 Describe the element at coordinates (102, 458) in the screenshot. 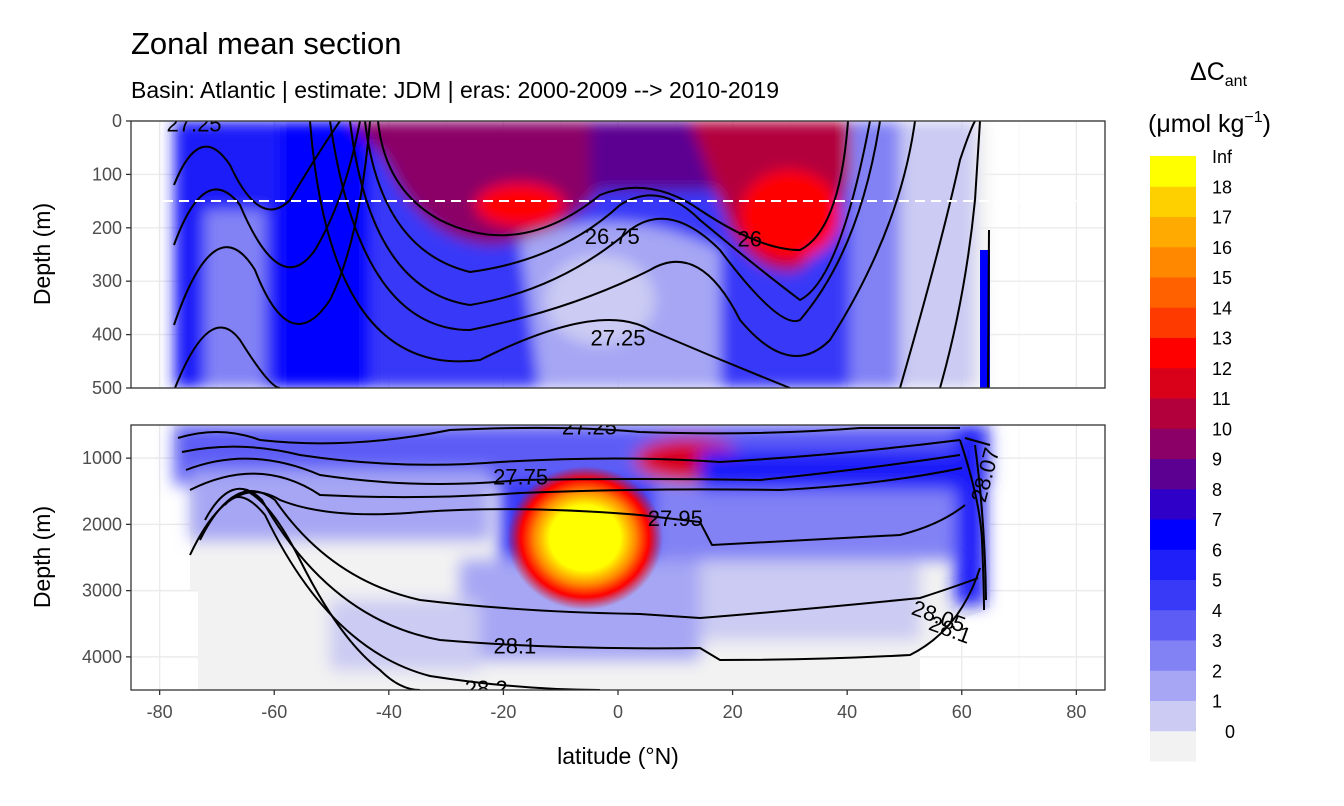

I see `y-tick-label: 1000` at that location.